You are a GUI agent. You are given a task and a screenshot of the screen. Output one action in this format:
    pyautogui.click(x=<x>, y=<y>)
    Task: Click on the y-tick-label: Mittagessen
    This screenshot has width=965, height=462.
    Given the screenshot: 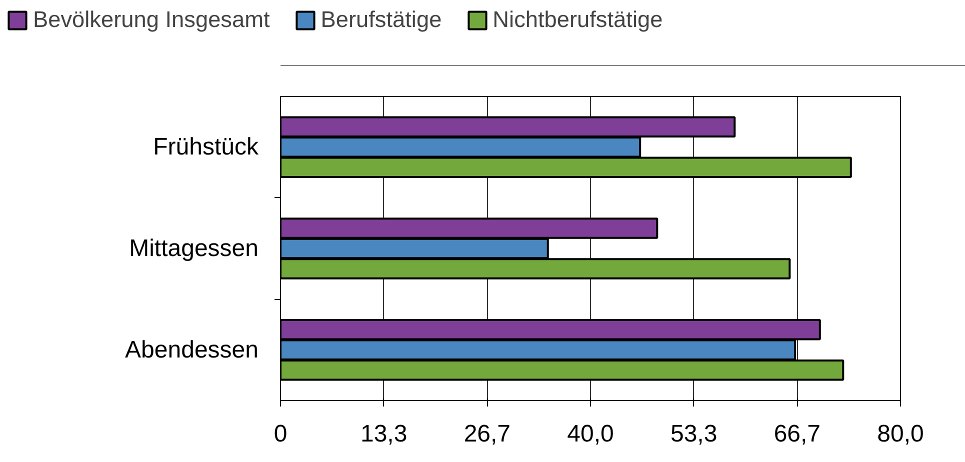 What is the action you would take?
    pyautogui.click(x=194, y=248)
    